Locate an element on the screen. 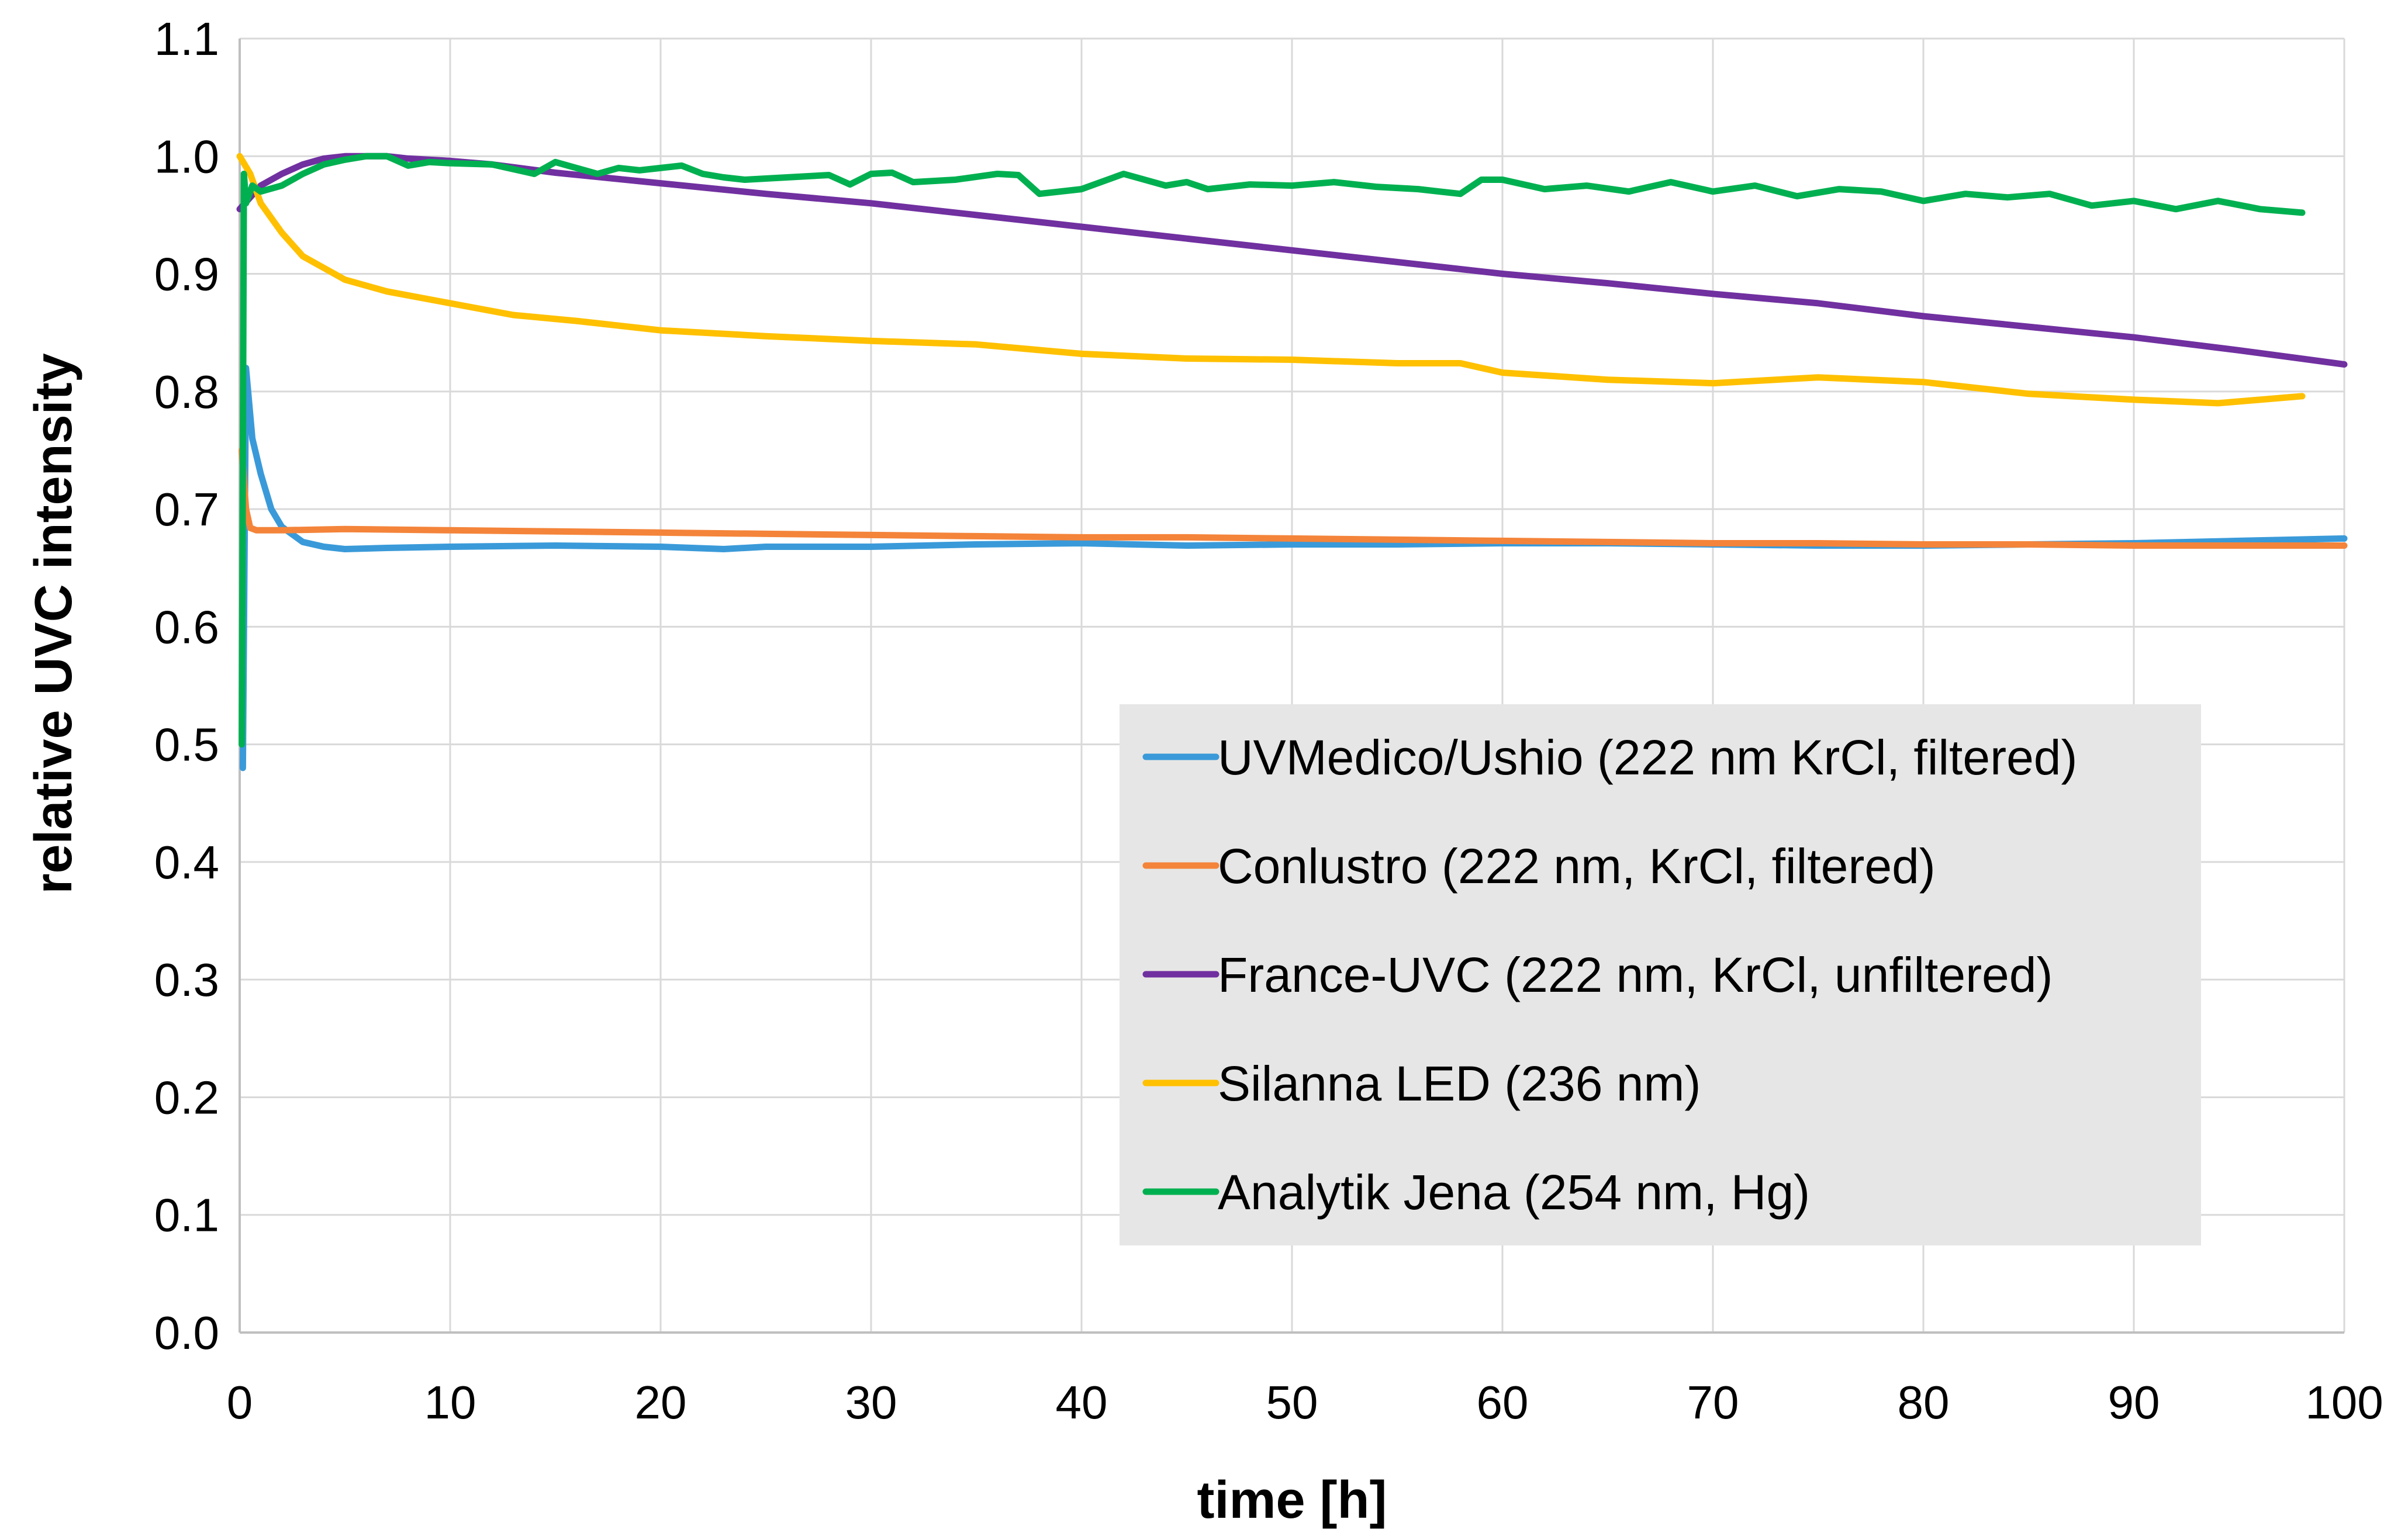  x-tick-label: 50 is located at coordinates (1292, 1402).